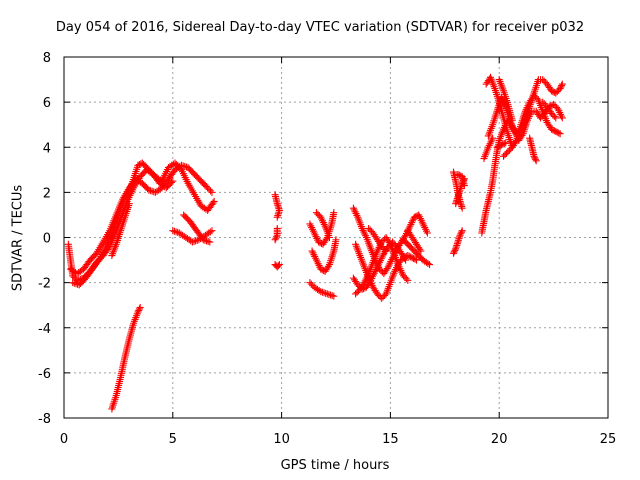  What do you see at coordinates (47, 239) in the screenshot?
I see `y-tick-label: 0` at bounding box center [47, 239].